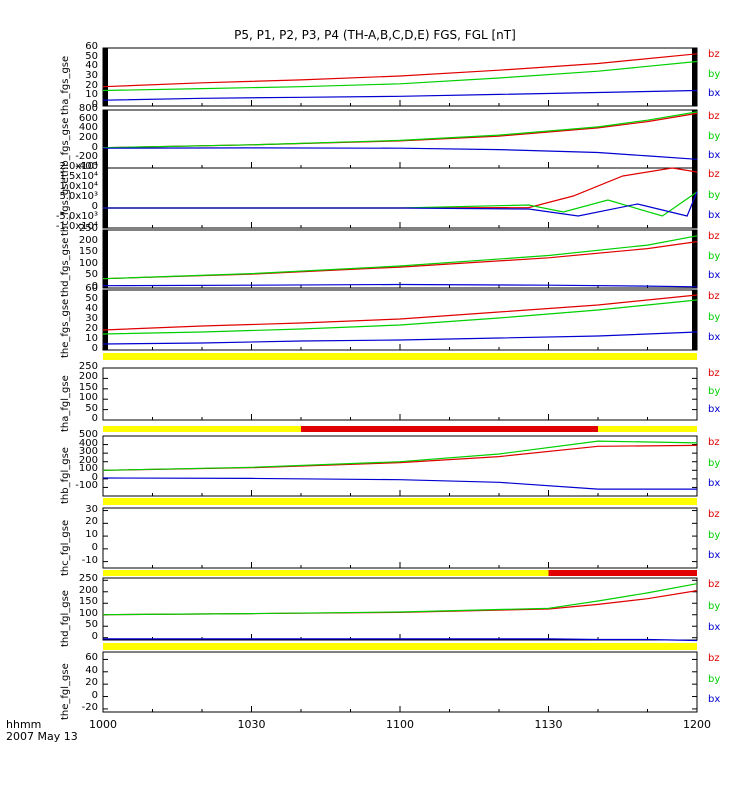  I want to click on y-axis-label: thd_fgl_gse, so click(65, 618).